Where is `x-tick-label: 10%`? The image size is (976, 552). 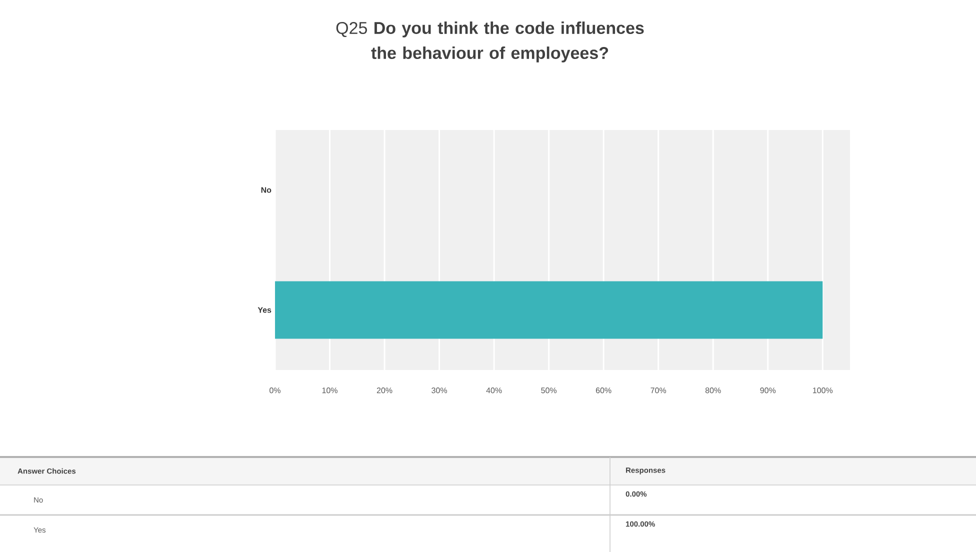
x-tick-label: 10% is located at coordinates (330, 391).